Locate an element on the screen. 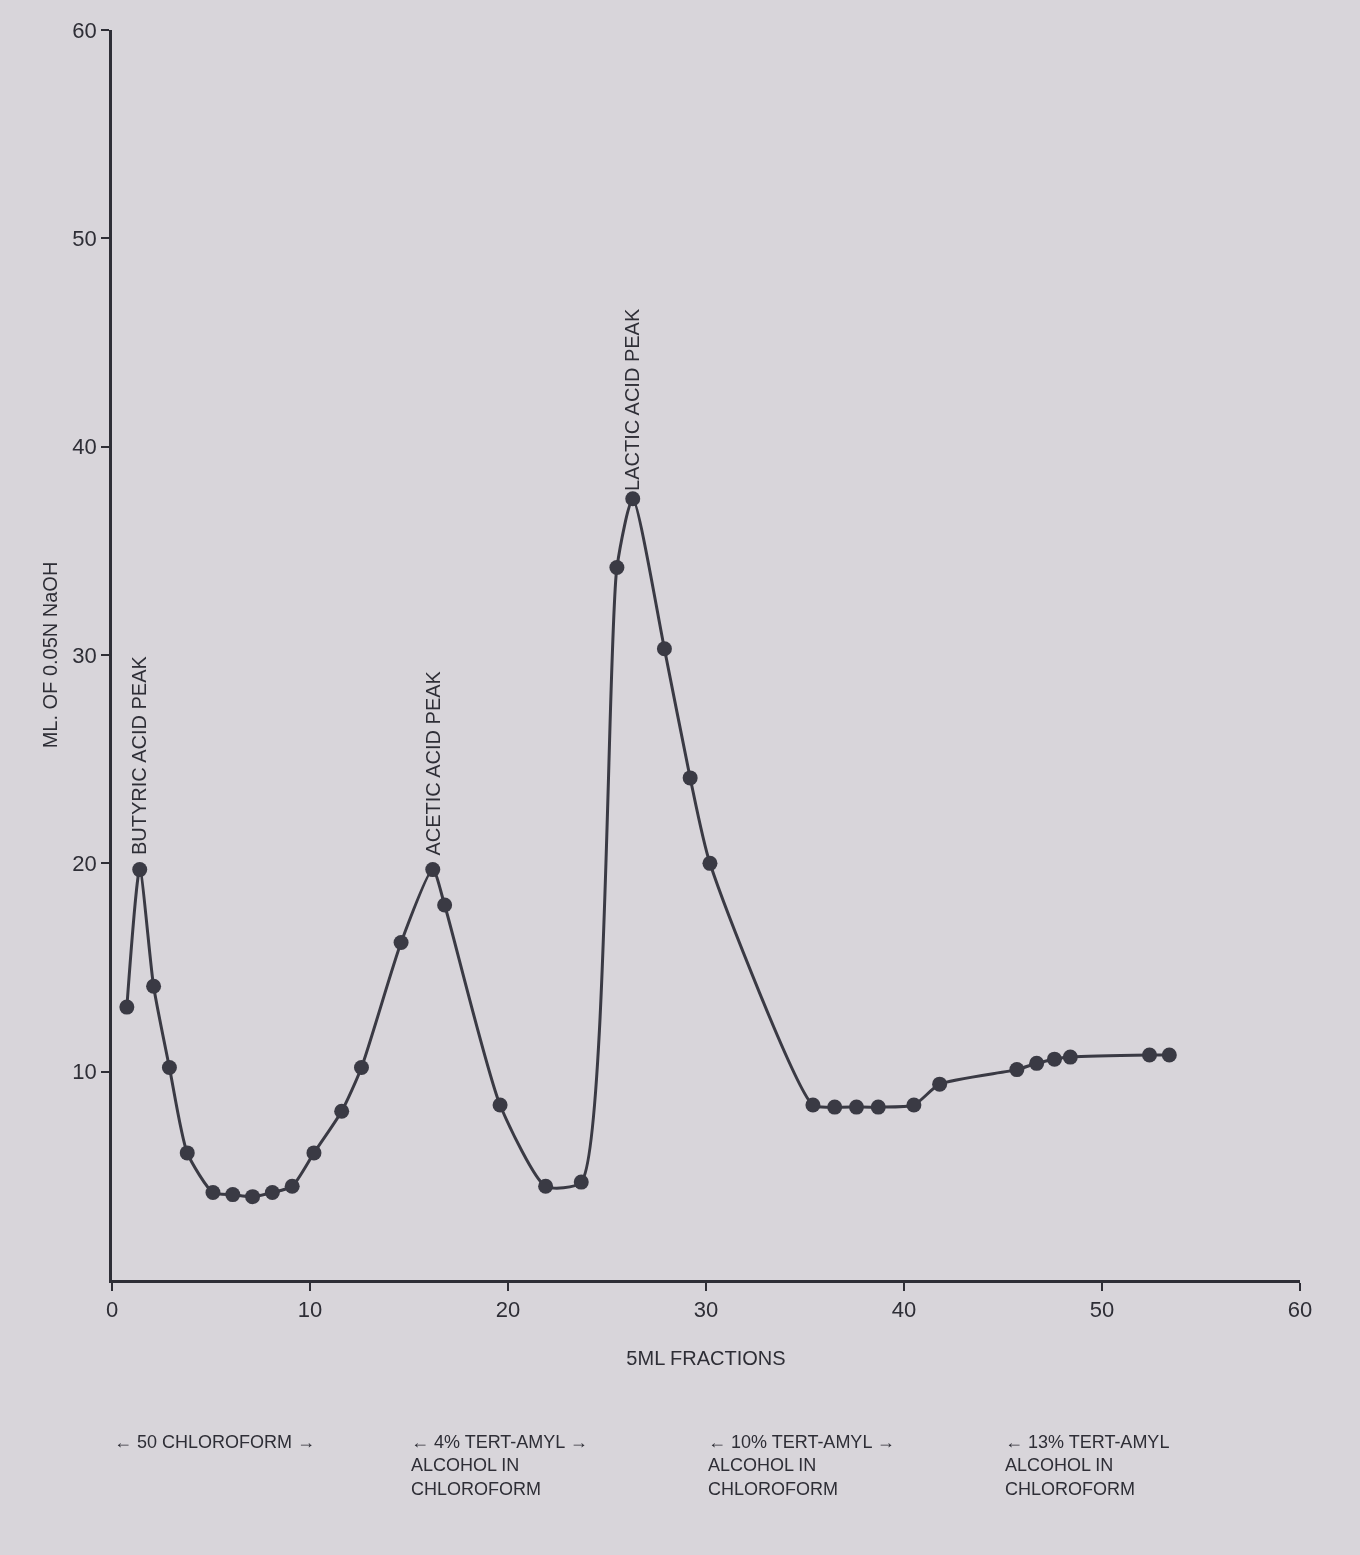  text: ← 10% TERT-AMYL → ALCOHOL IN CHLOROFORM is located at coordinates (801, 1465).